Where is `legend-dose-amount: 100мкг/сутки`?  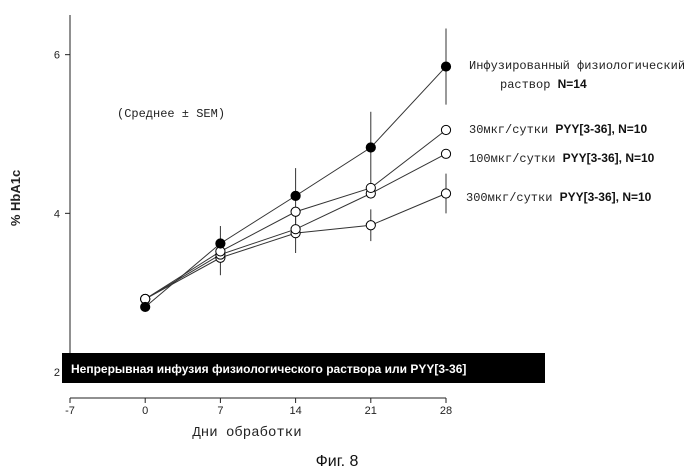
legend-dose-amount: 100мкг/сутки is located at coordinates (516, 159).